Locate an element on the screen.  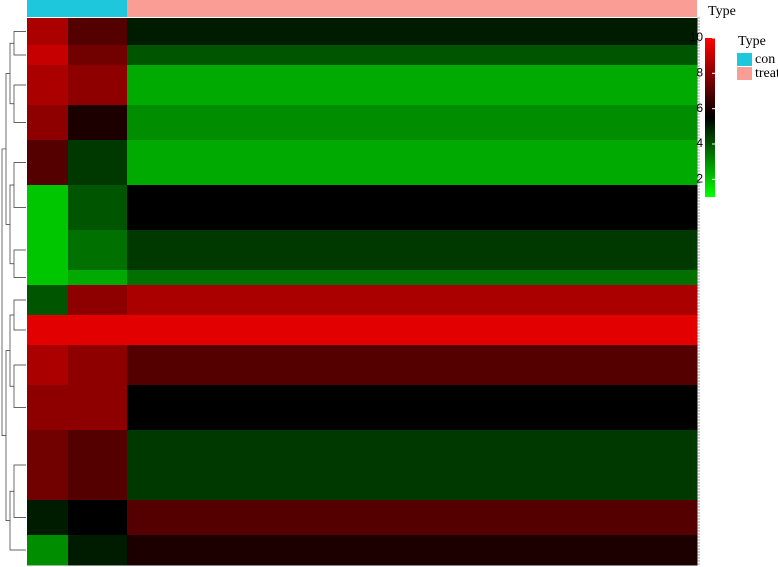
colorbar is located at coordinates (710, 117).